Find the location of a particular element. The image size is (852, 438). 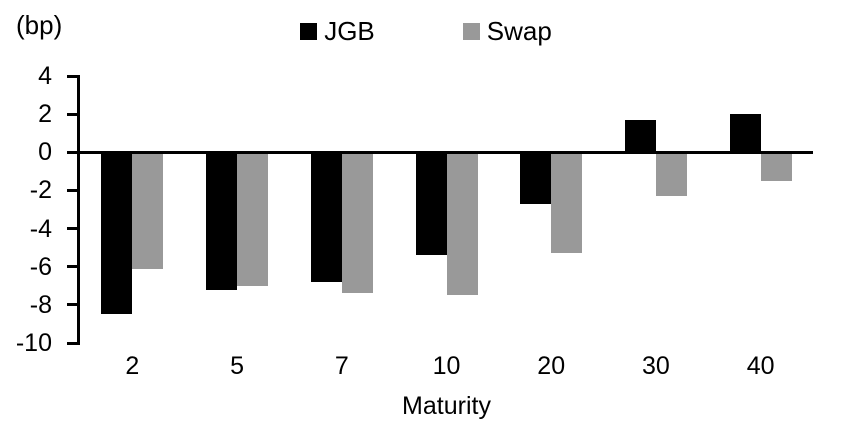

y-tick-label: 2 is located at coordinates (45, 114).